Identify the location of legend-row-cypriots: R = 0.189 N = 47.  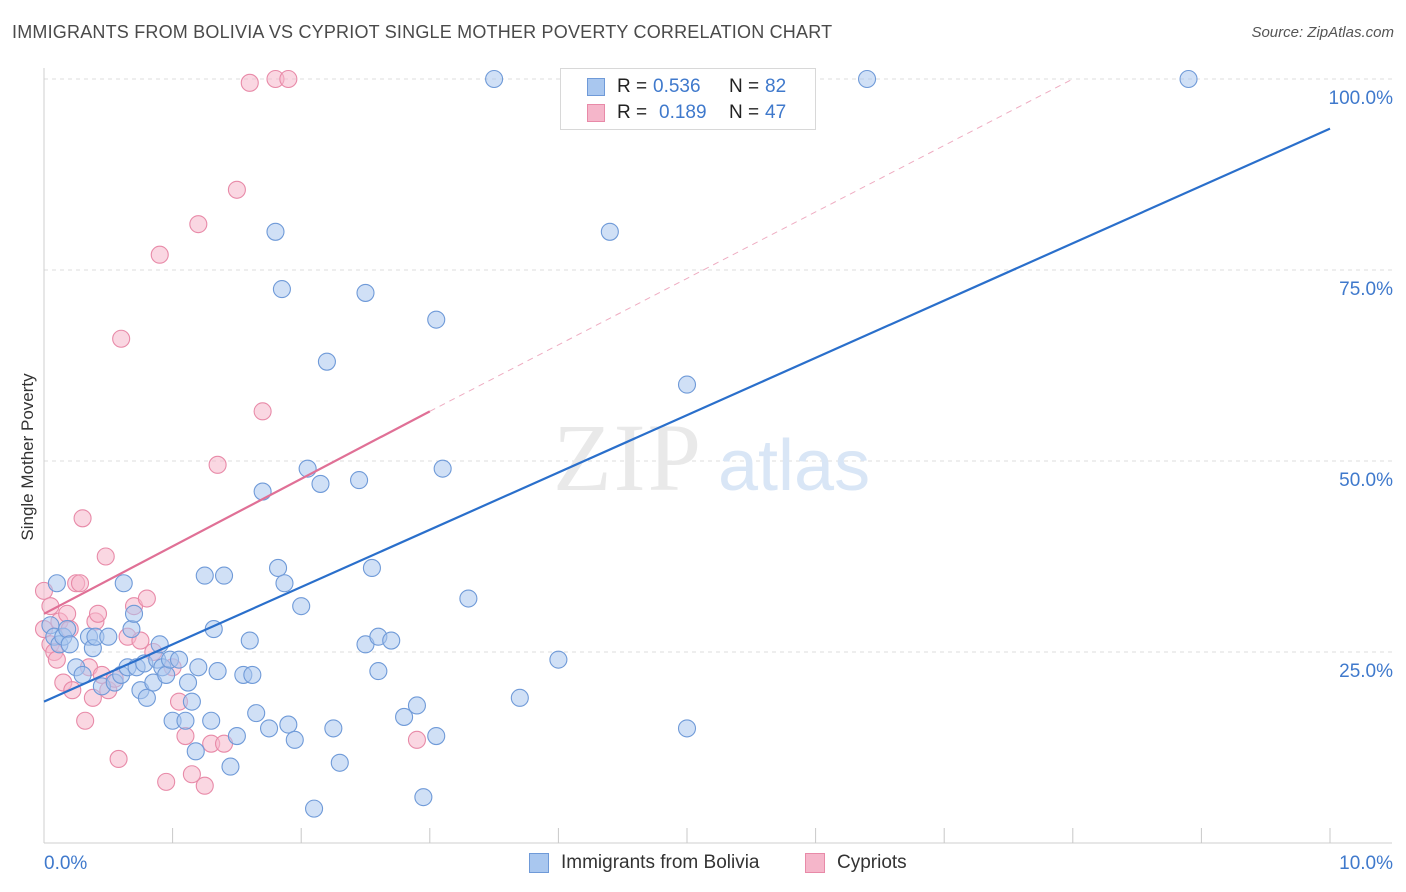
(686, 113).